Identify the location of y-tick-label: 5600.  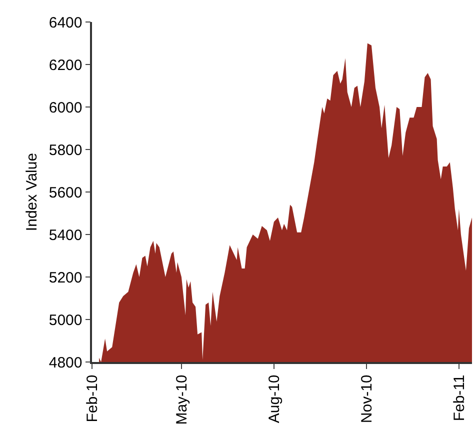
(65, 193).